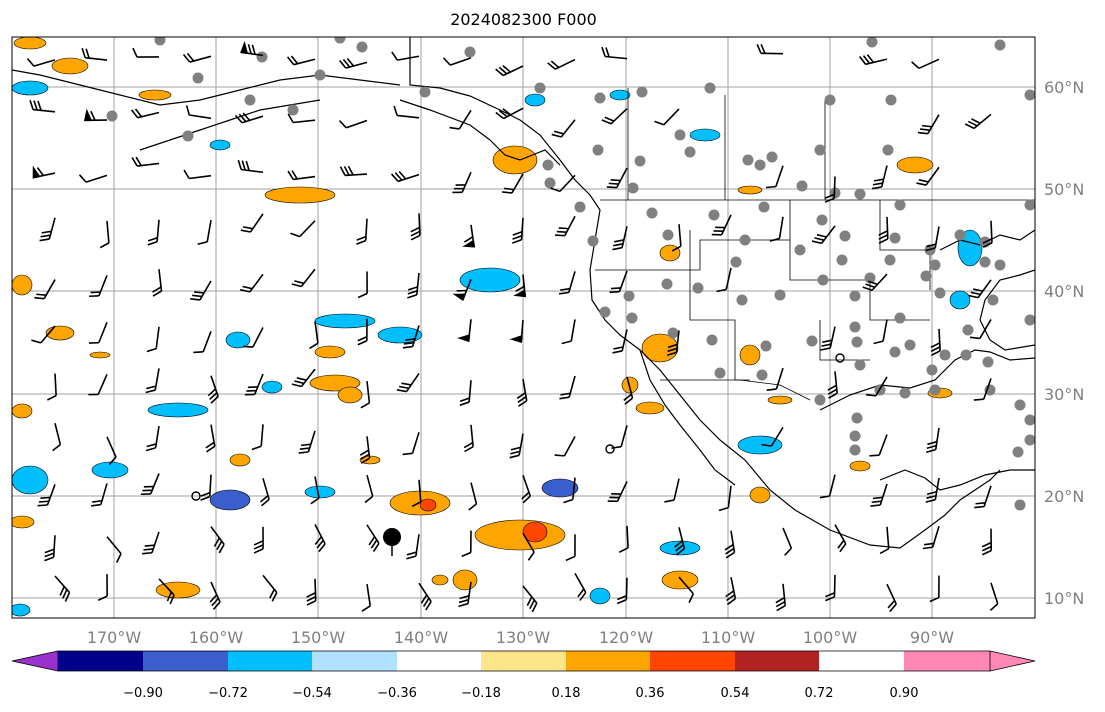  Describe the element at coordinates (523, 637) in the screenshot. I see `lon-label: 130°W` at that location.